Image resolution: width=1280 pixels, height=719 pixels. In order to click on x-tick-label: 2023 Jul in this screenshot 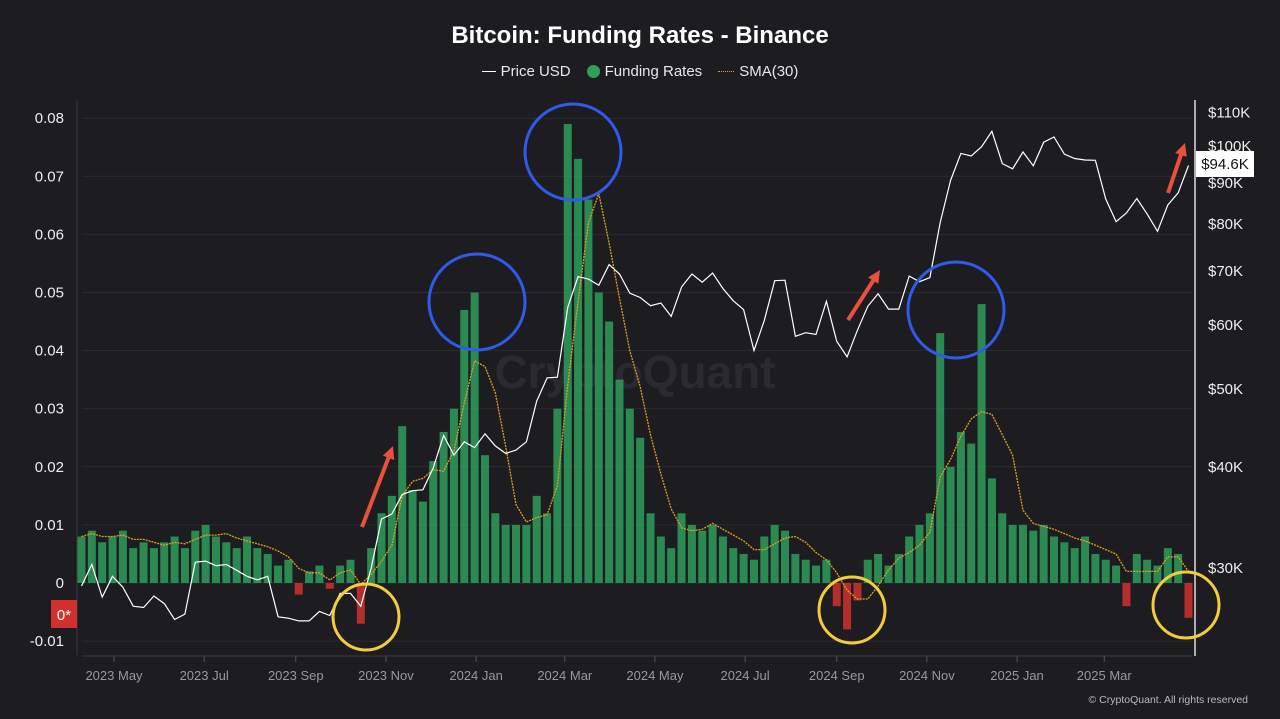, I will do `click(204, 675)`.